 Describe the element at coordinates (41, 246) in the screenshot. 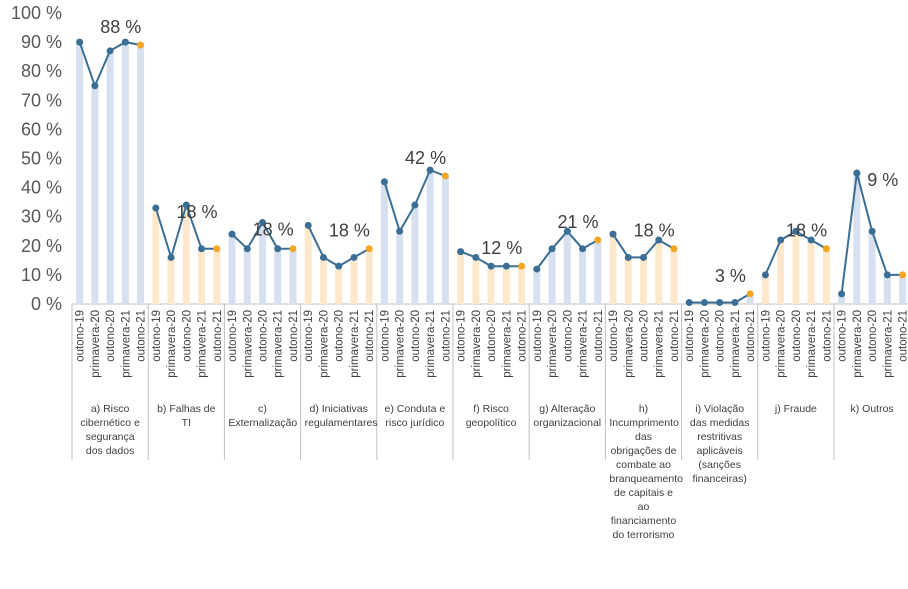

I see `y-tick-label: 20 %` at that location.